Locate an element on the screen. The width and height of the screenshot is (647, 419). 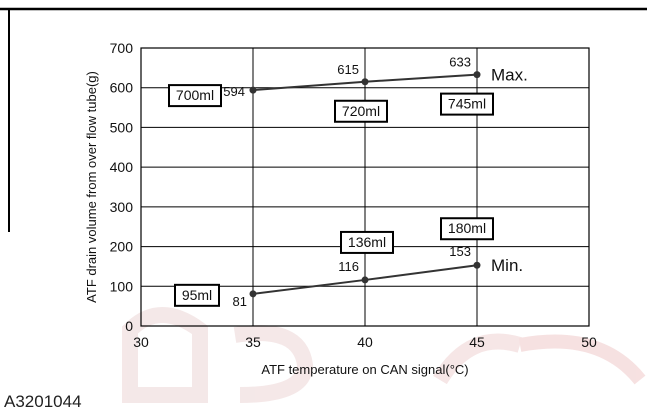
y-tick-label: 700 is located at coordinates (122, 48).